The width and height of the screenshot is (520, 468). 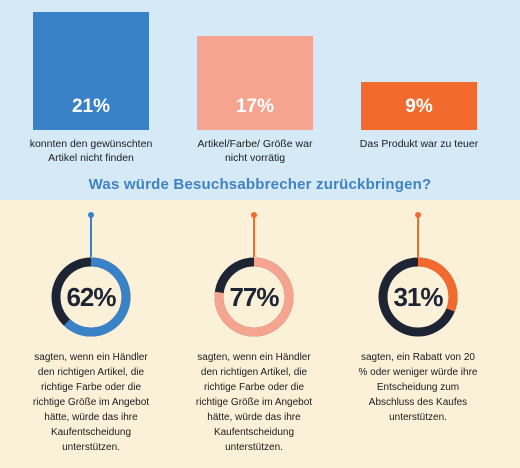 I want to click on donut-value-label: 77%, so click(x=254, y=296).